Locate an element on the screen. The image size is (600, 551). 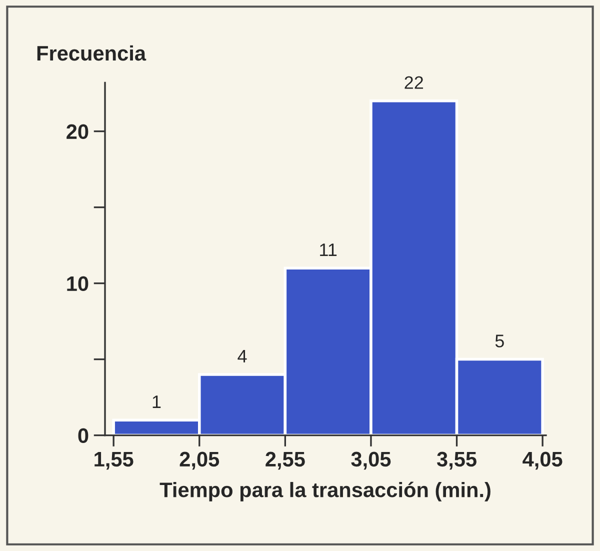
x-tick-label: 2,05 is located at coordinates (200, 461).